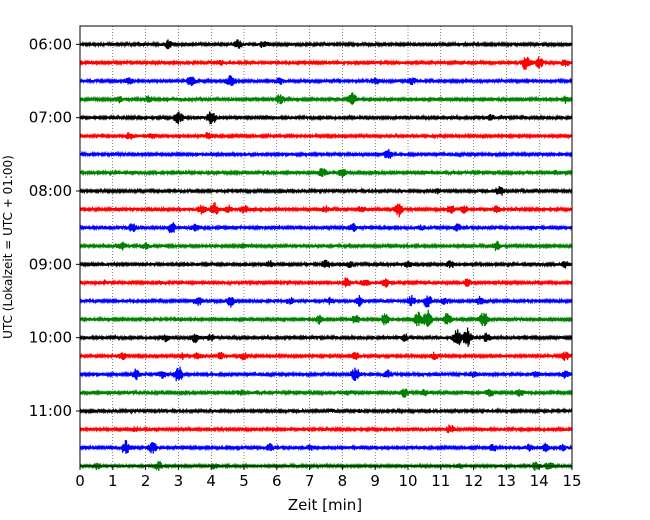 The width and height of the screenshot is (650, 520). Describe the element at coordinates (179, 481) in the screenshot. I see `x-tick-label: 3` at that location.